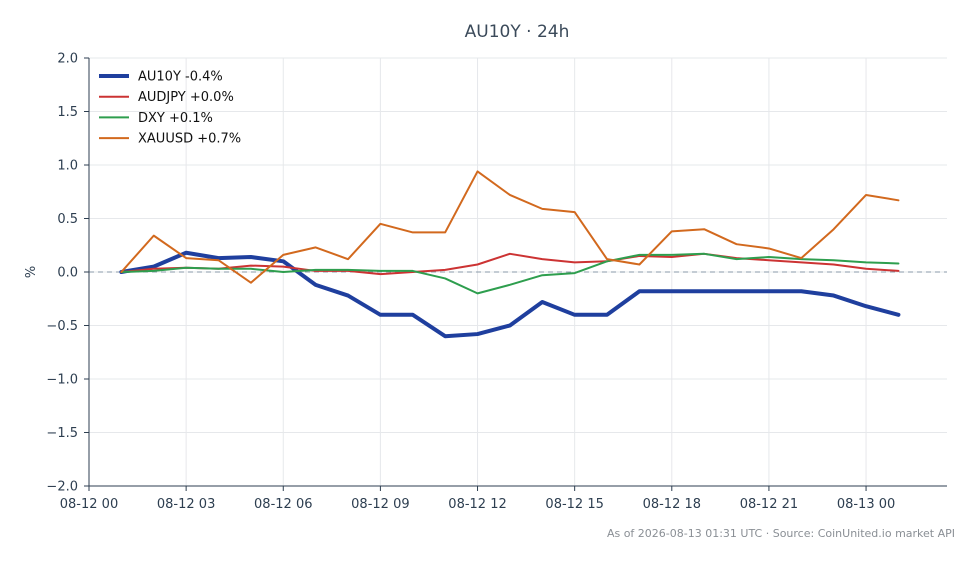 This screenshot has width=979, height=564. I want to click on y-tick-label-0: 2.0, so click(67, 59).